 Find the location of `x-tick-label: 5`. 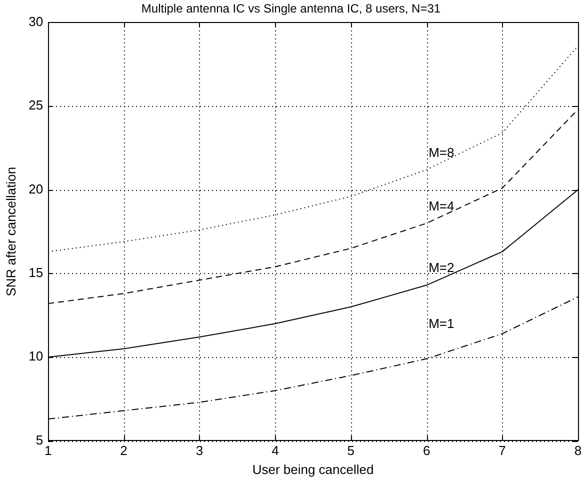

x-tick-label: 5 is located at coordinates (350, 450).